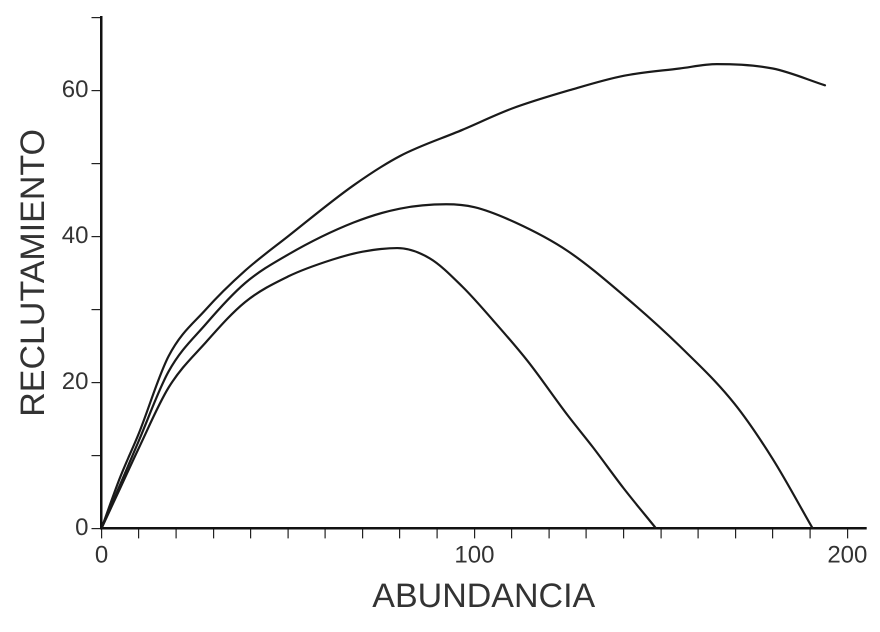  I want to click on x-tick-label: 0, so click(101, 554).